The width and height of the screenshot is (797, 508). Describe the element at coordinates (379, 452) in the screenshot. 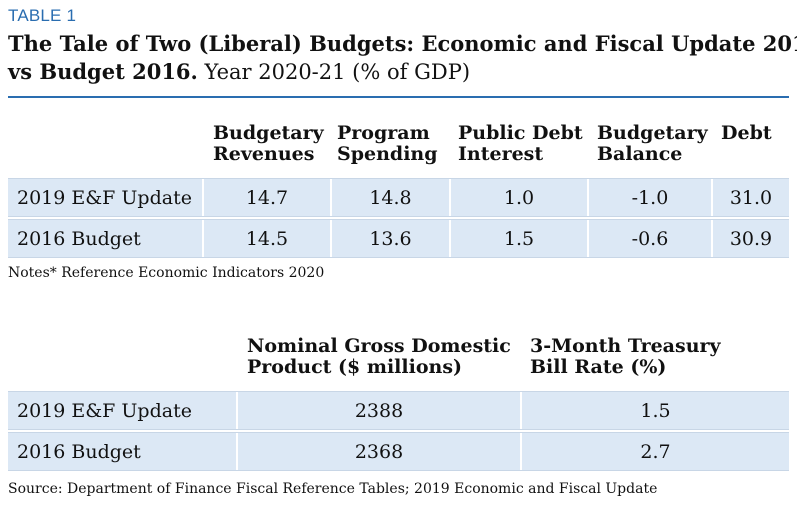

I see `table2-cell: 2368` at that location.